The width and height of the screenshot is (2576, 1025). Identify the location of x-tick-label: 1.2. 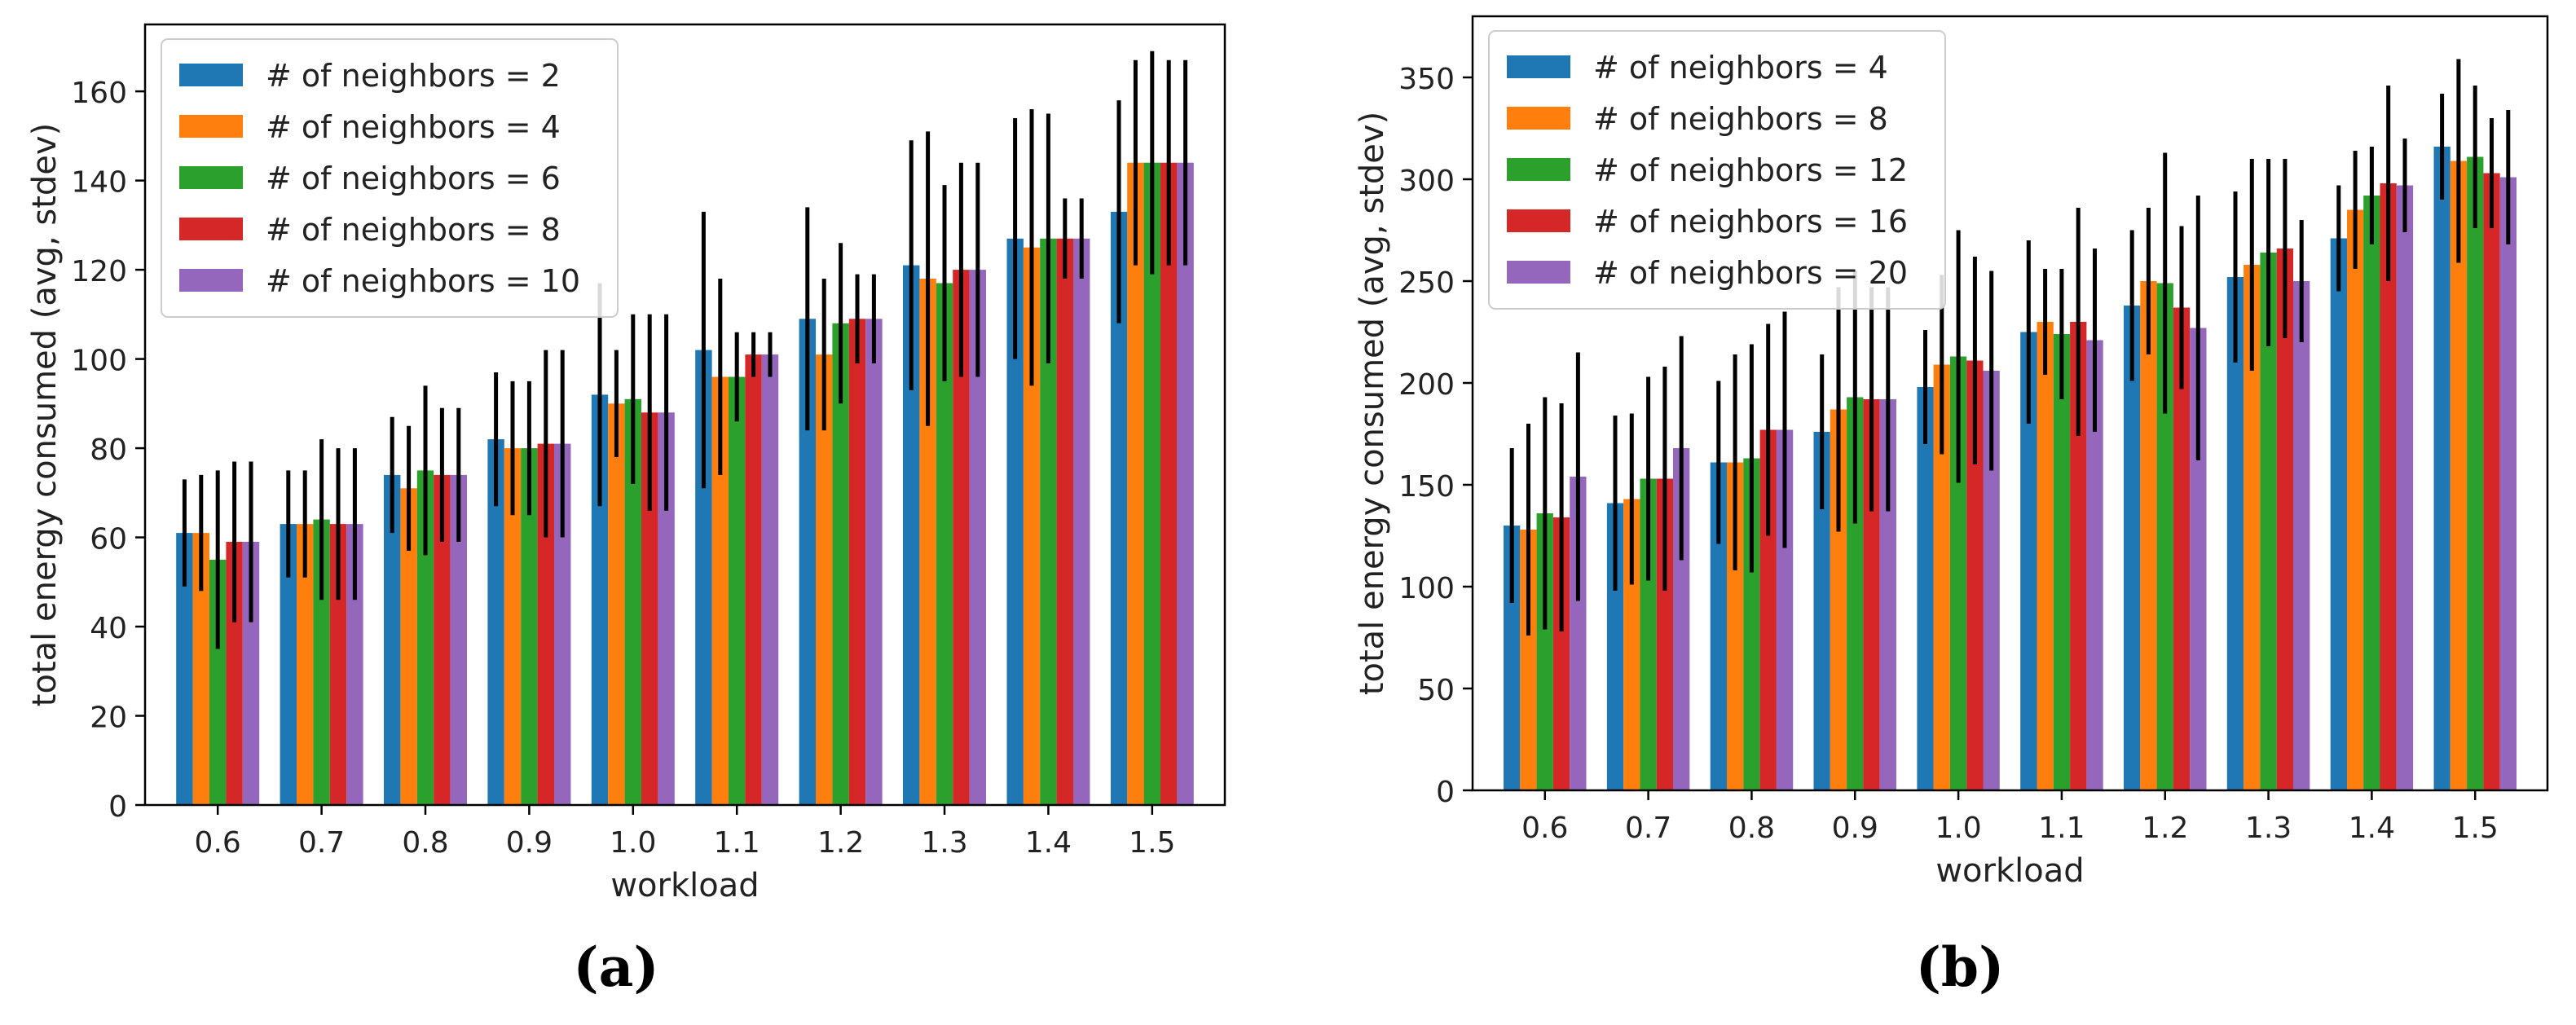
(2165, 828).